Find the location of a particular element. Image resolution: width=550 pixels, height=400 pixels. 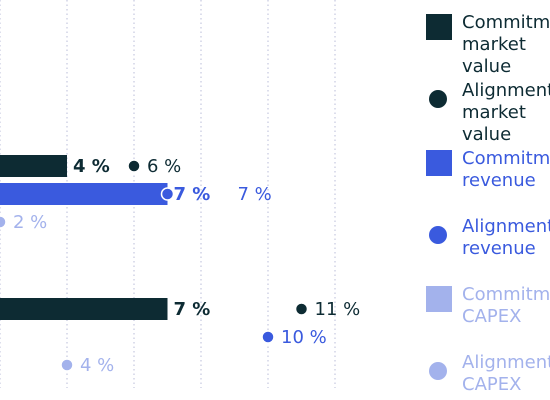

legend-label: Alignment market value is located at coordinates (506, 112).